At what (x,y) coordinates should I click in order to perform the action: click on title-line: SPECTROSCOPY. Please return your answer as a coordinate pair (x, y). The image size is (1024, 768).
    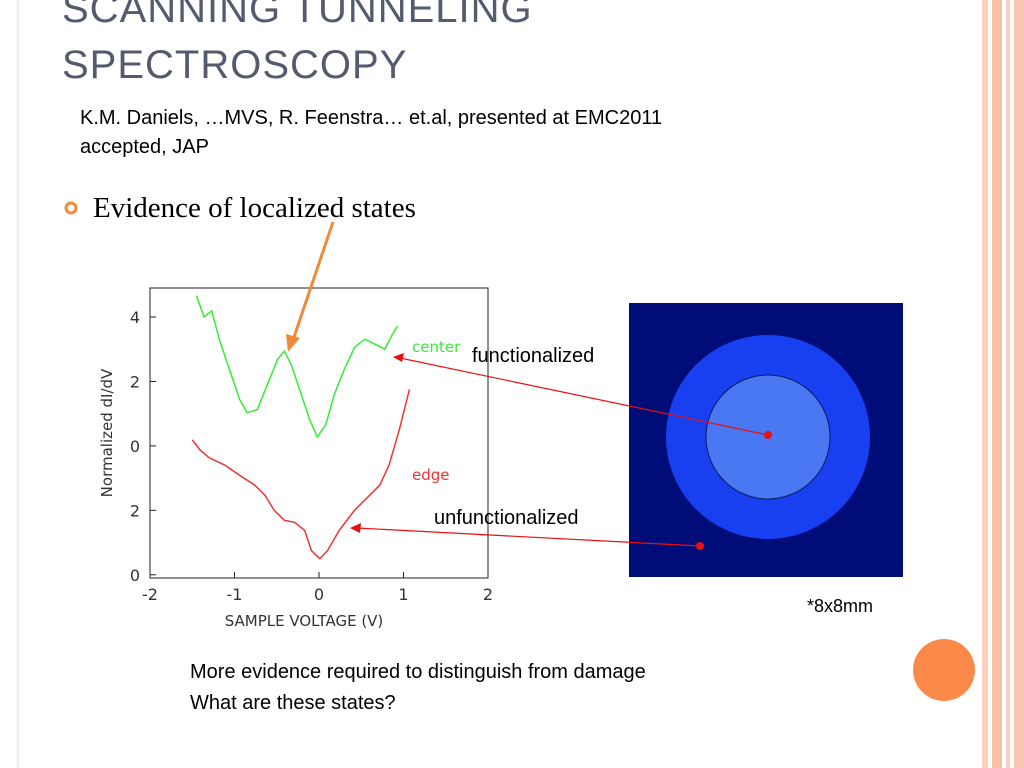
    Looking at the image, I should click on (234, 65).